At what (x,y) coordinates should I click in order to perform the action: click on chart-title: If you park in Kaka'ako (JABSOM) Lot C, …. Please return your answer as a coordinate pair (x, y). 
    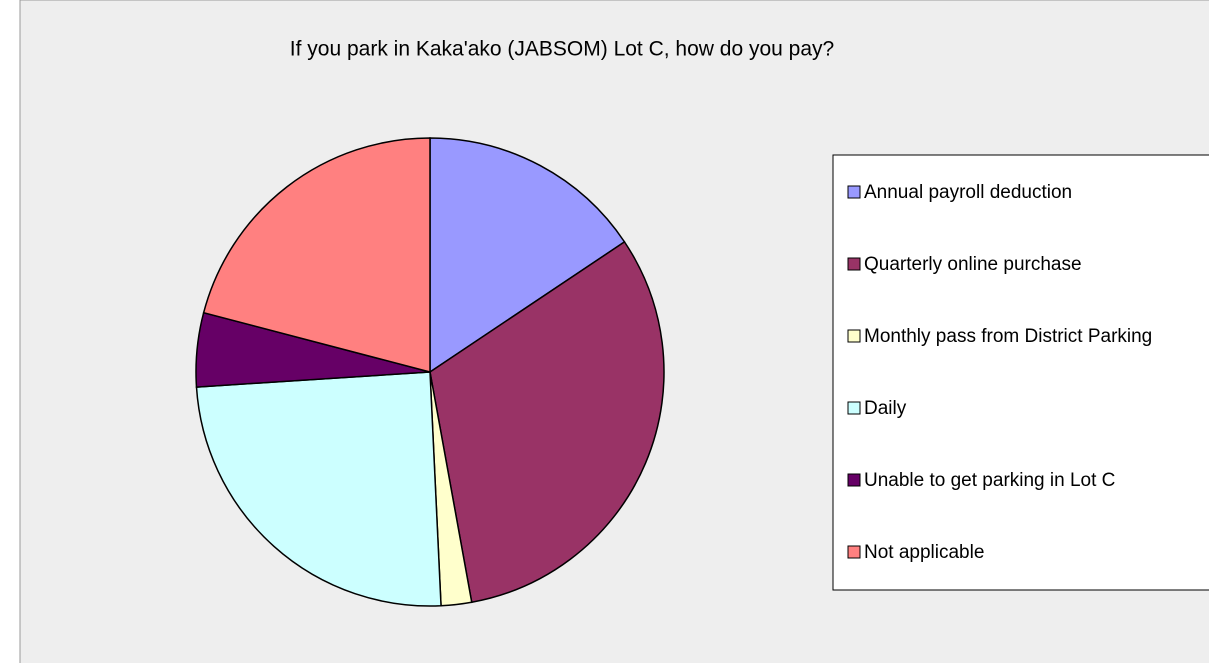
    Looking at the image, I should click on (562, 49).